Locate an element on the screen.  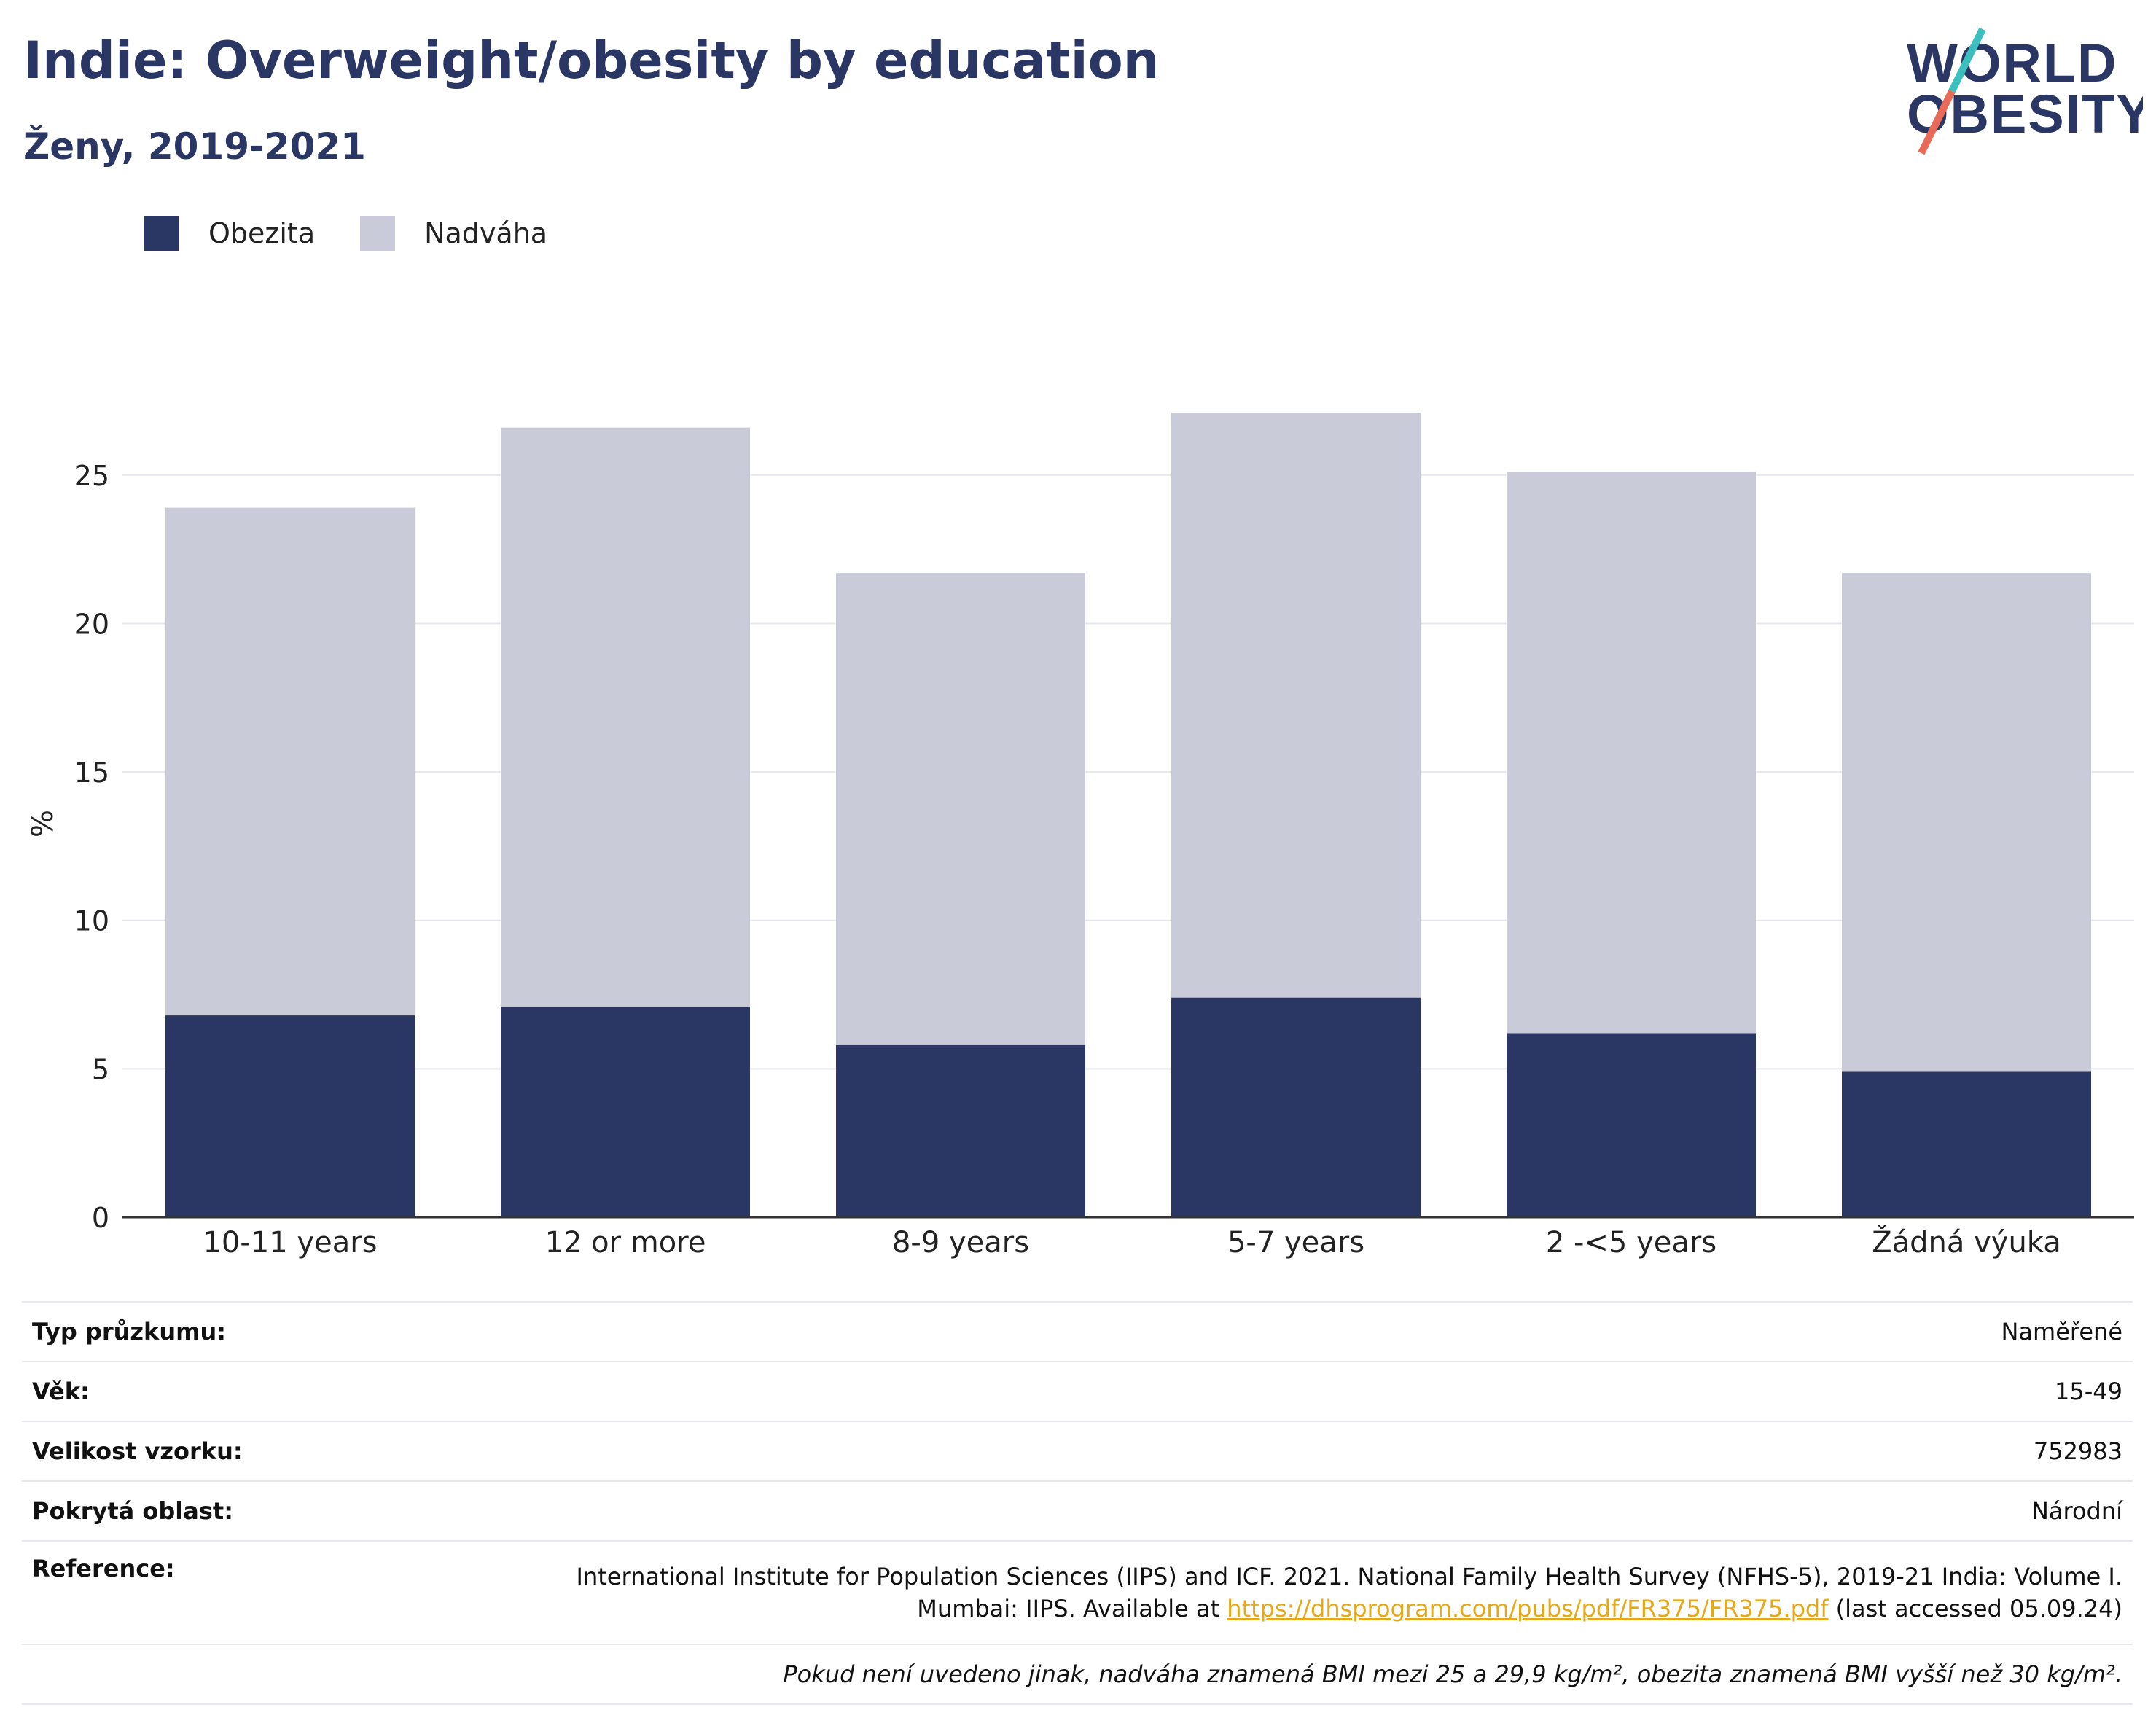
y-tick-label: 0 is located at coordinates (101, 1218).